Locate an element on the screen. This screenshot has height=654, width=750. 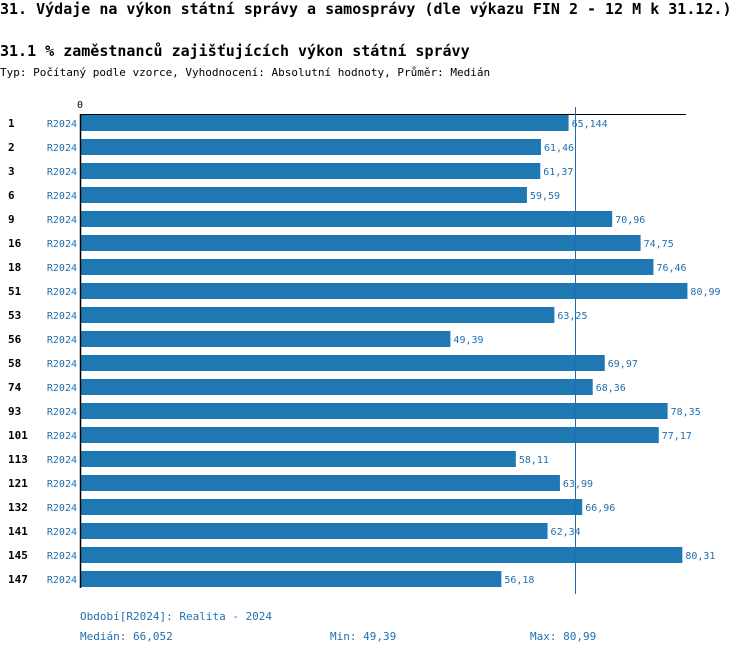
bar-value-label: 59,59 is located at coordinates (545, 196).